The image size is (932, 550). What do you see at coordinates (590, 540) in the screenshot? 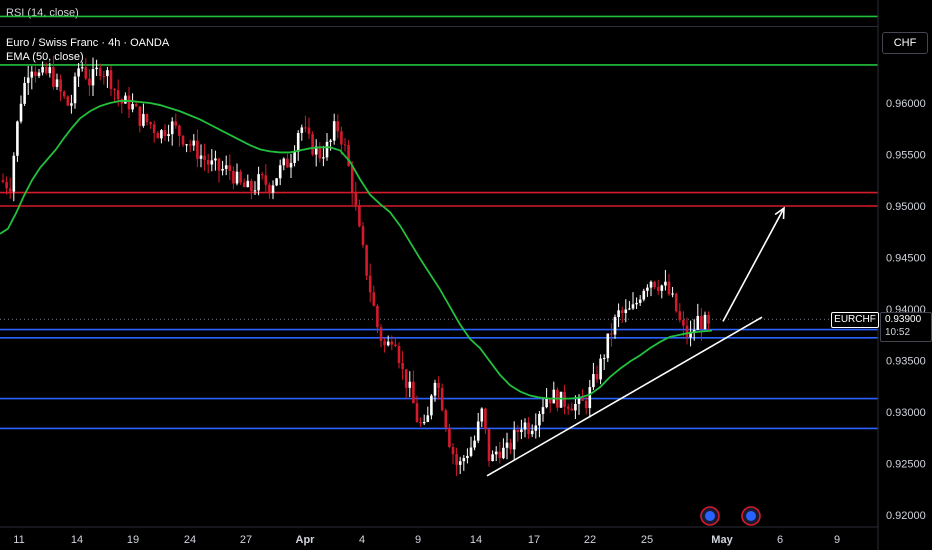
I see `x-tick-label: 22` at bounding box center [590, 540].